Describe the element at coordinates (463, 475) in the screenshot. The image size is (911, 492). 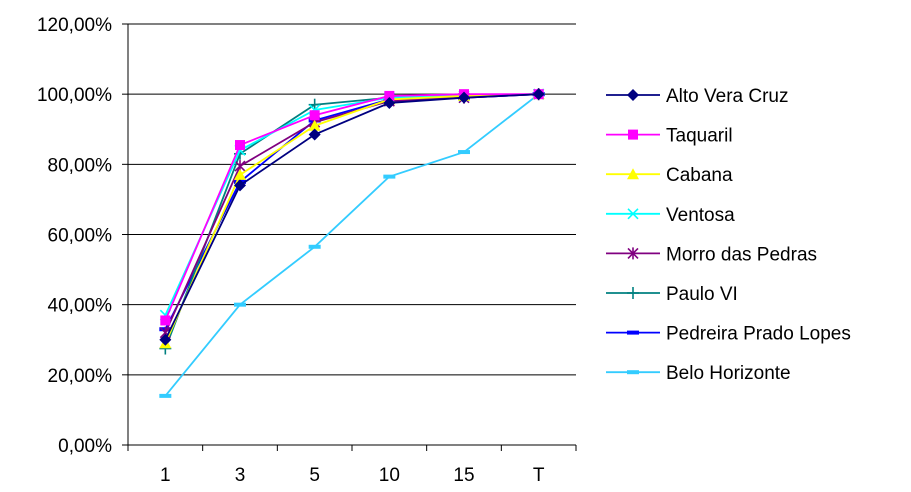
I see `x-tick-label: 15` at that location.